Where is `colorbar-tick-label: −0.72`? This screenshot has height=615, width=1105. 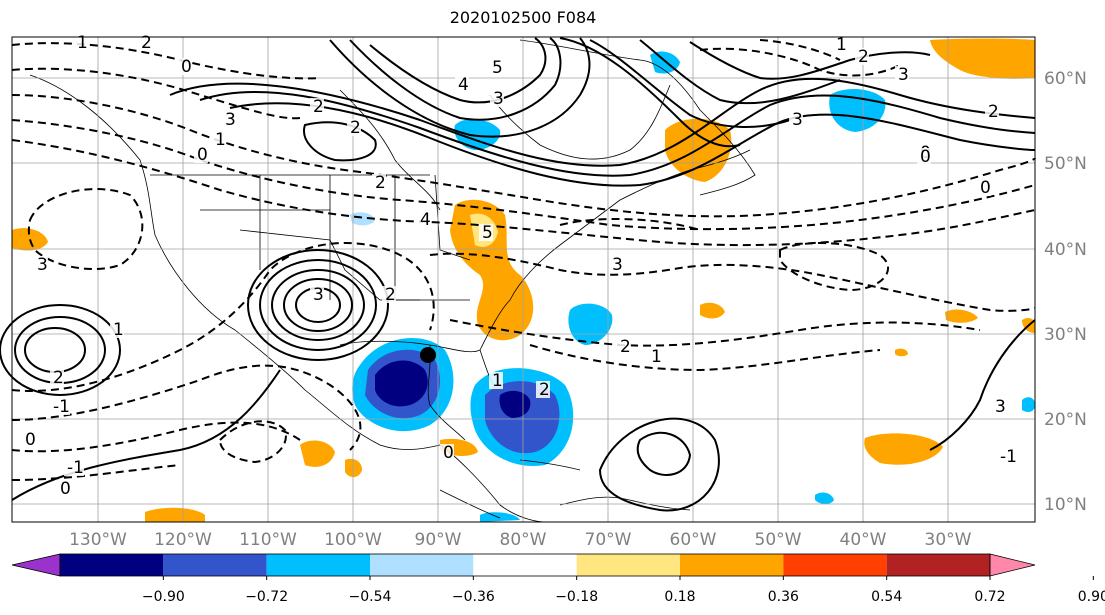
colorbar-tick-label: −0.72 is located at coordinates (266, 597).